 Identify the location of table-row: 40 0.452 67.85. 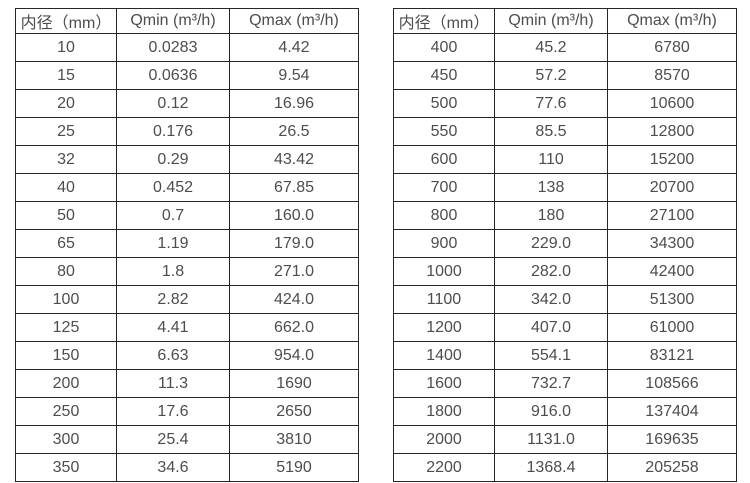
(187, 187).